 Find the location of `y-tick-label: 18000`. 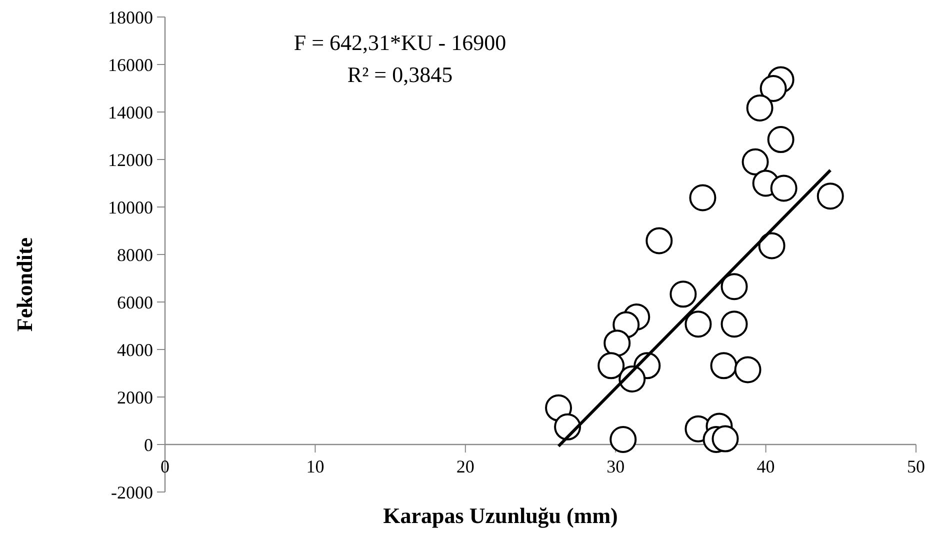

y-tick-label: 18000 is located at coordinates (130, 17).